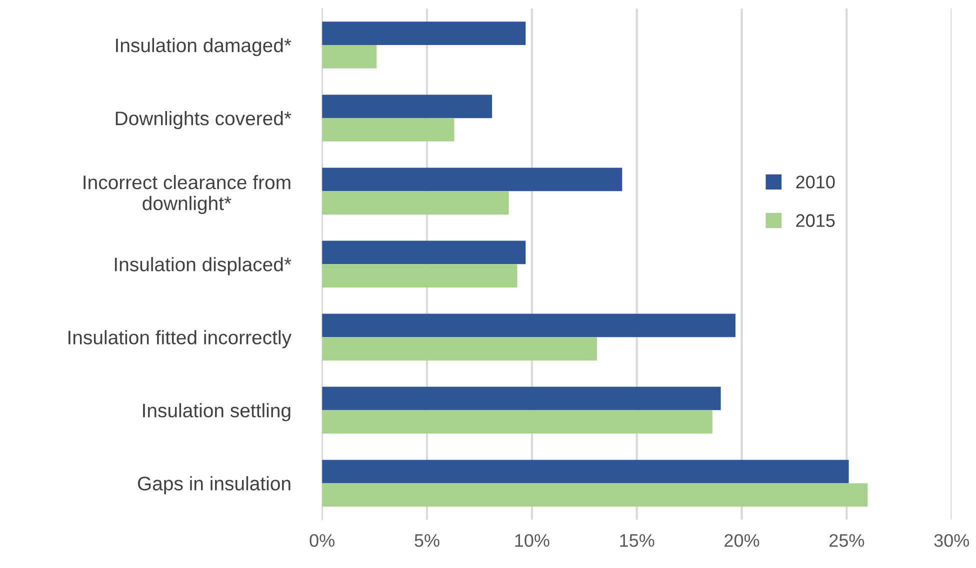 The width and height of the screenshot is (976, 568). Describe the element at coordinates (952, 540) in the screenshot. I see `x-tick-label: 30%` at that location.